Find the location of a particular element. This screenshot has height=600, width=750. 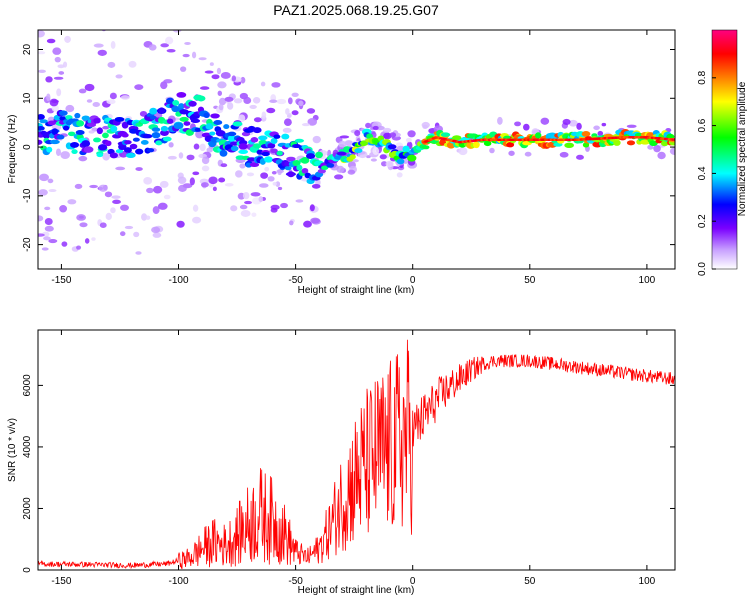

colorbar-tick-label: 0.8 is located at coordinates (702, 77).